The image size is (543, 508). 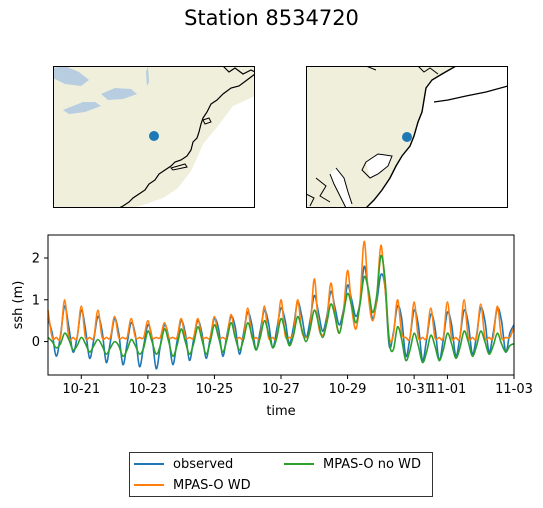 I want to click on legend-swatch-mpas-o-wd, so click(x=149, y=484).